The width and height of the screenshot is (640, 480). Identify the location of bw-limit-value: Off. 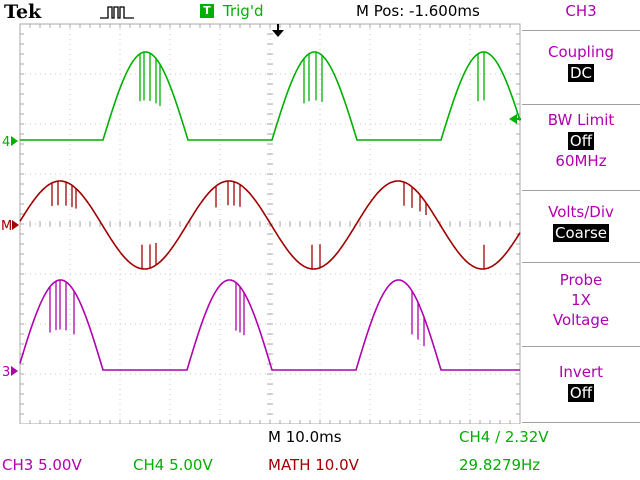
(581, 141).